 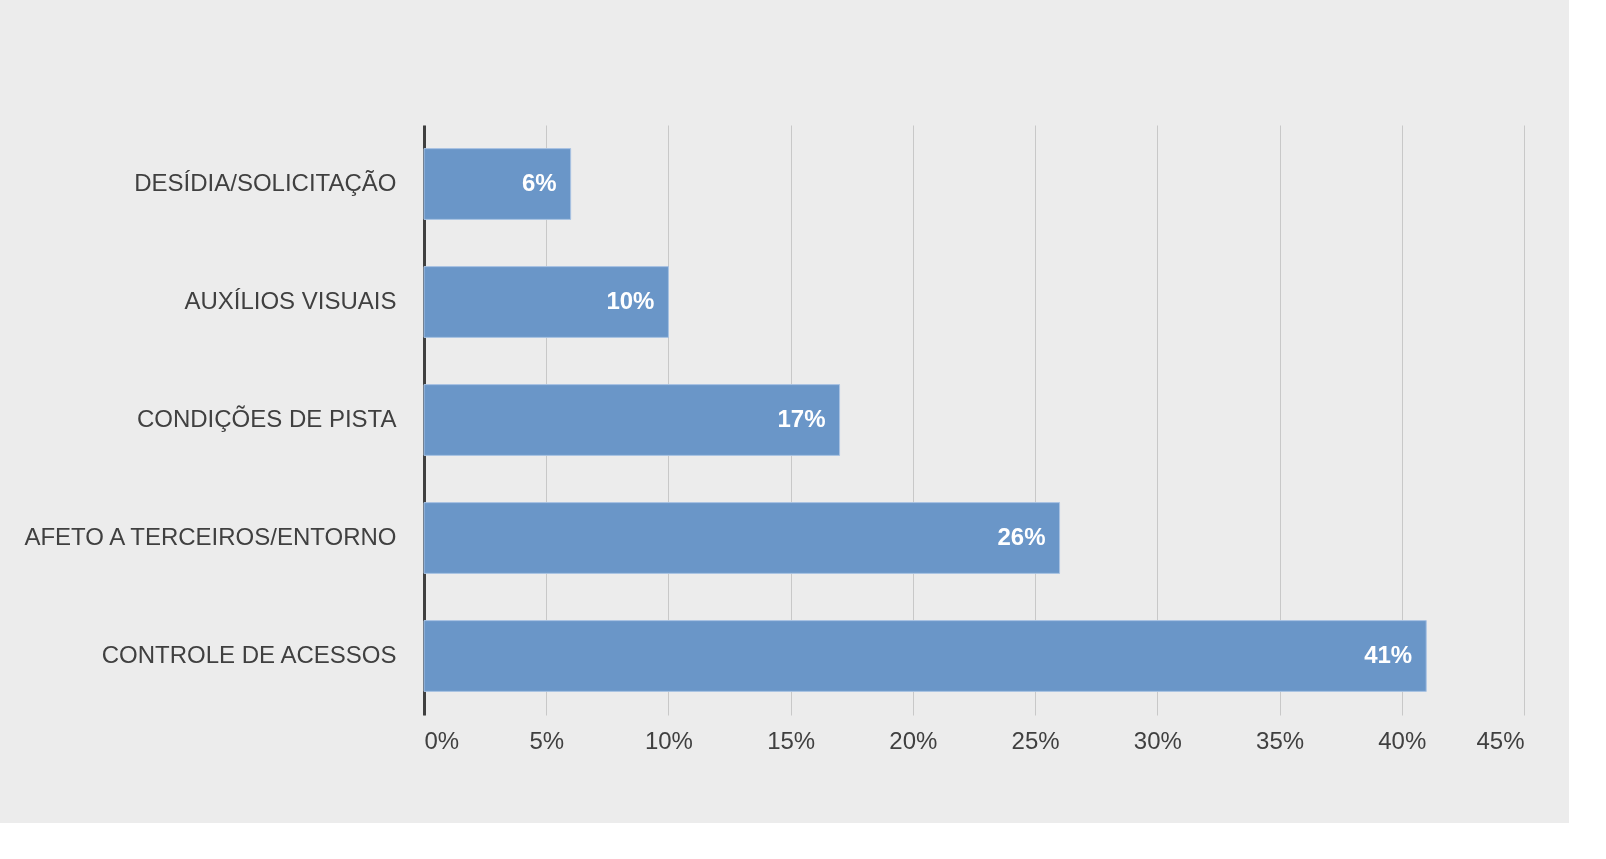 What do you see at coordinates (1035, 740) in the screenshot?
I see `x-tick-label: 25%` at bounding box center [1035, 740].